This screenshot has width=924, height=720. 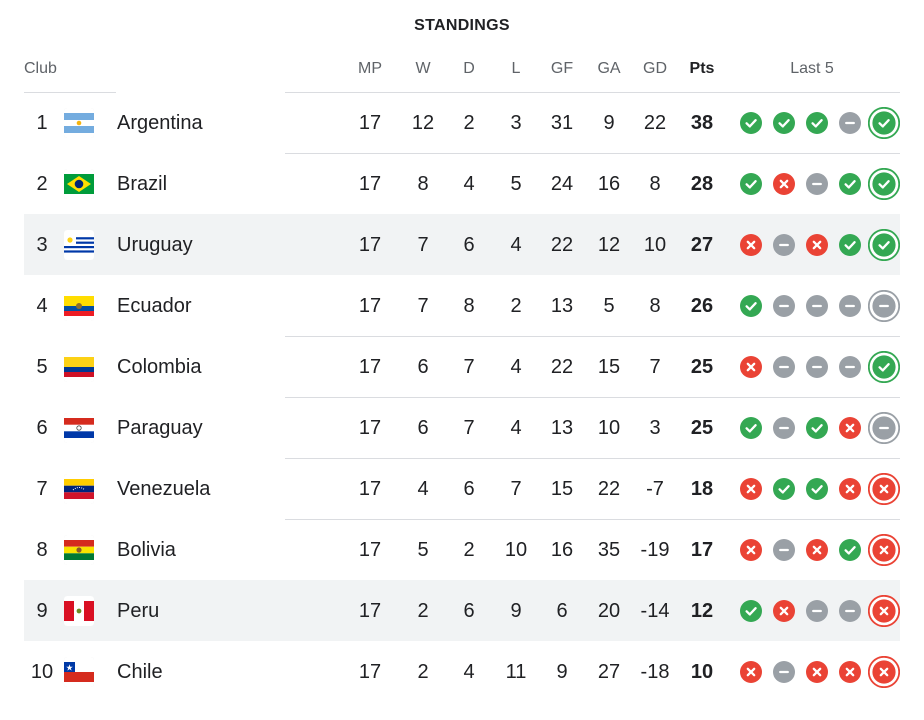 What do you see at coordinates (462, 427) in the screenshot?
I see `table-row: 6 Paraguay 17 6 7 4 13 10 3 25` at bounding box center [462, 427].